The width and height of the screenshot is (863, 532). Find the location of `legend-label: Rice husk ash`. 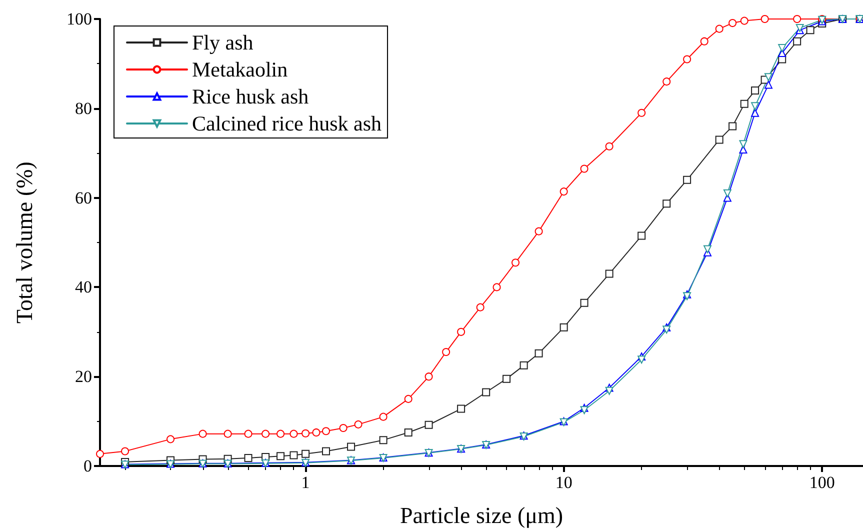

legend-label: Rice husk ash is located at coordinates (251, 96).